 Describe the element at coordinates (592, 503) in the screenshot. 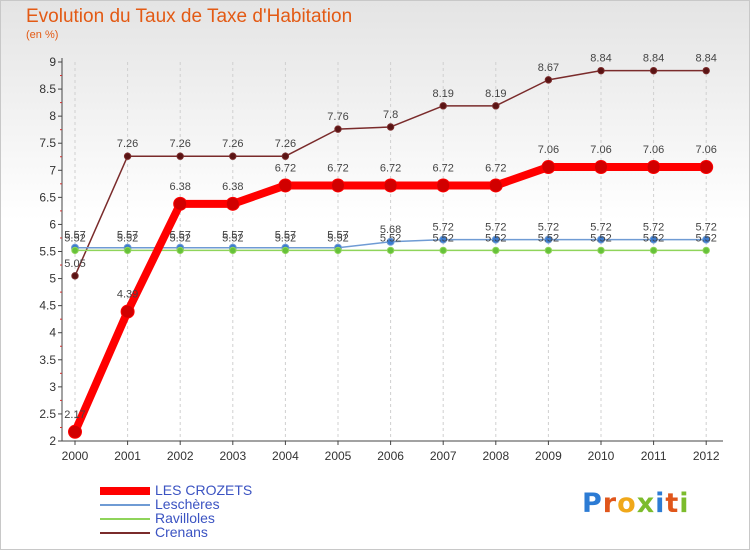

I see `logo-letter: P` at that location.